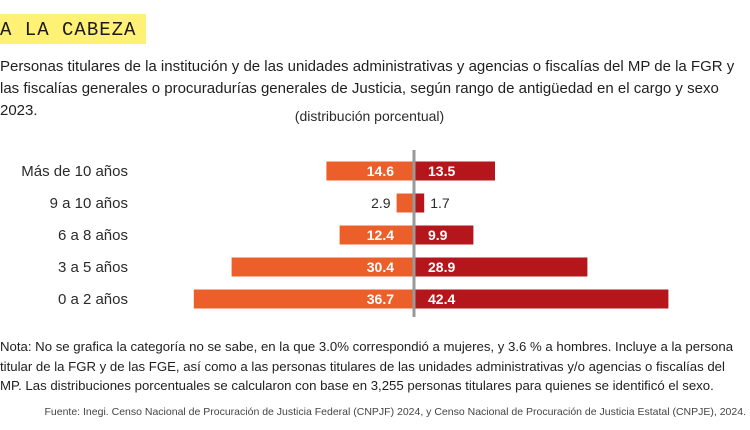 This screenshot has height=430, width=750. Describe the element at coordinates (89, 203) in the screenshot. I see `category-label: 9 a 10 años` at that location.